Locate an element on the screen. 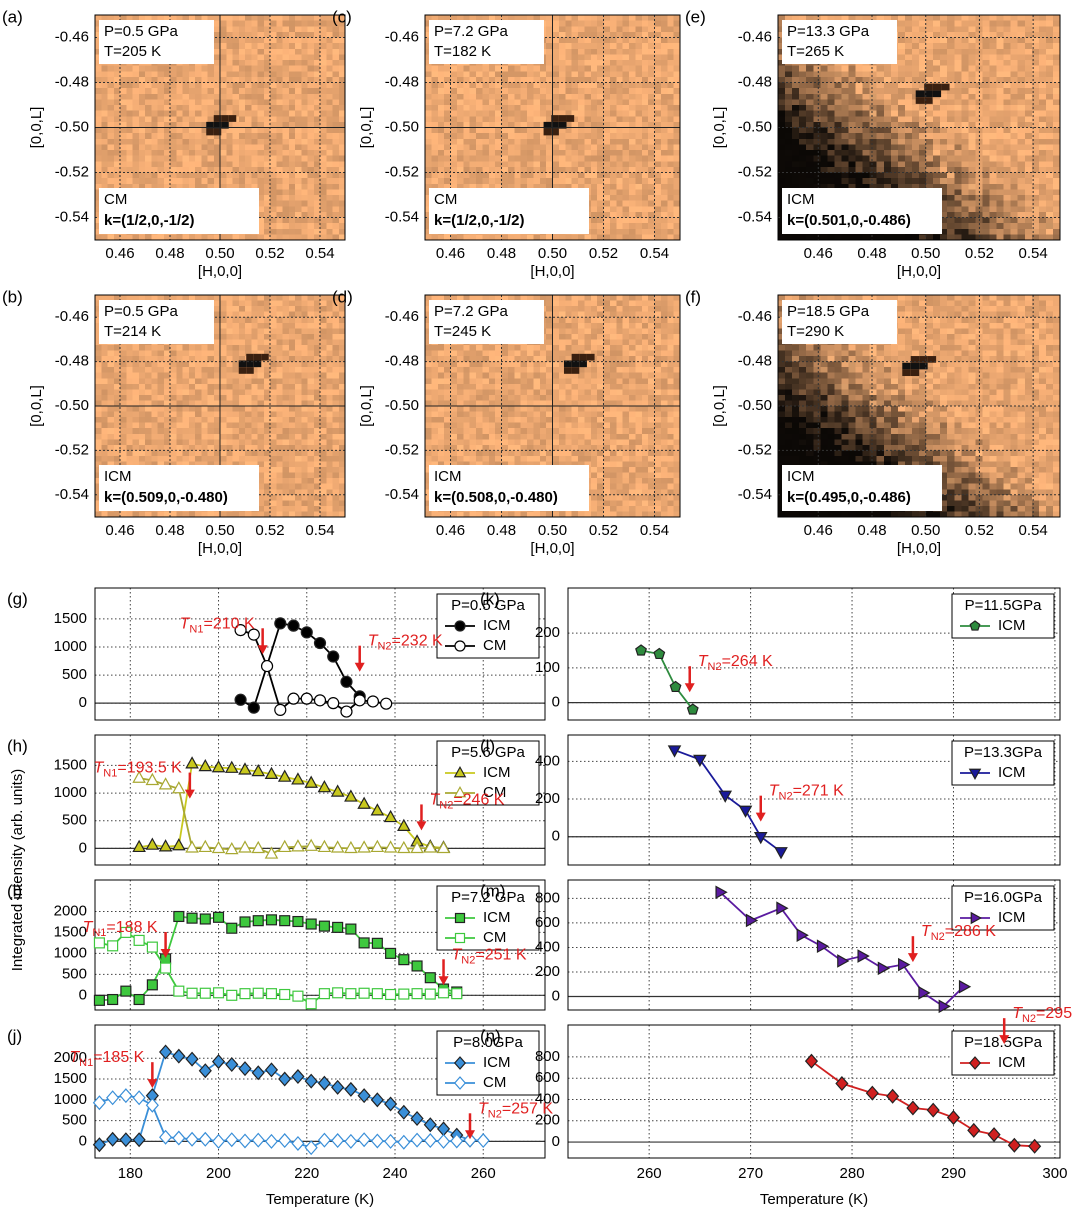 The image size is (1075, 1218). annotation-box is located at coordinates (509, 211).